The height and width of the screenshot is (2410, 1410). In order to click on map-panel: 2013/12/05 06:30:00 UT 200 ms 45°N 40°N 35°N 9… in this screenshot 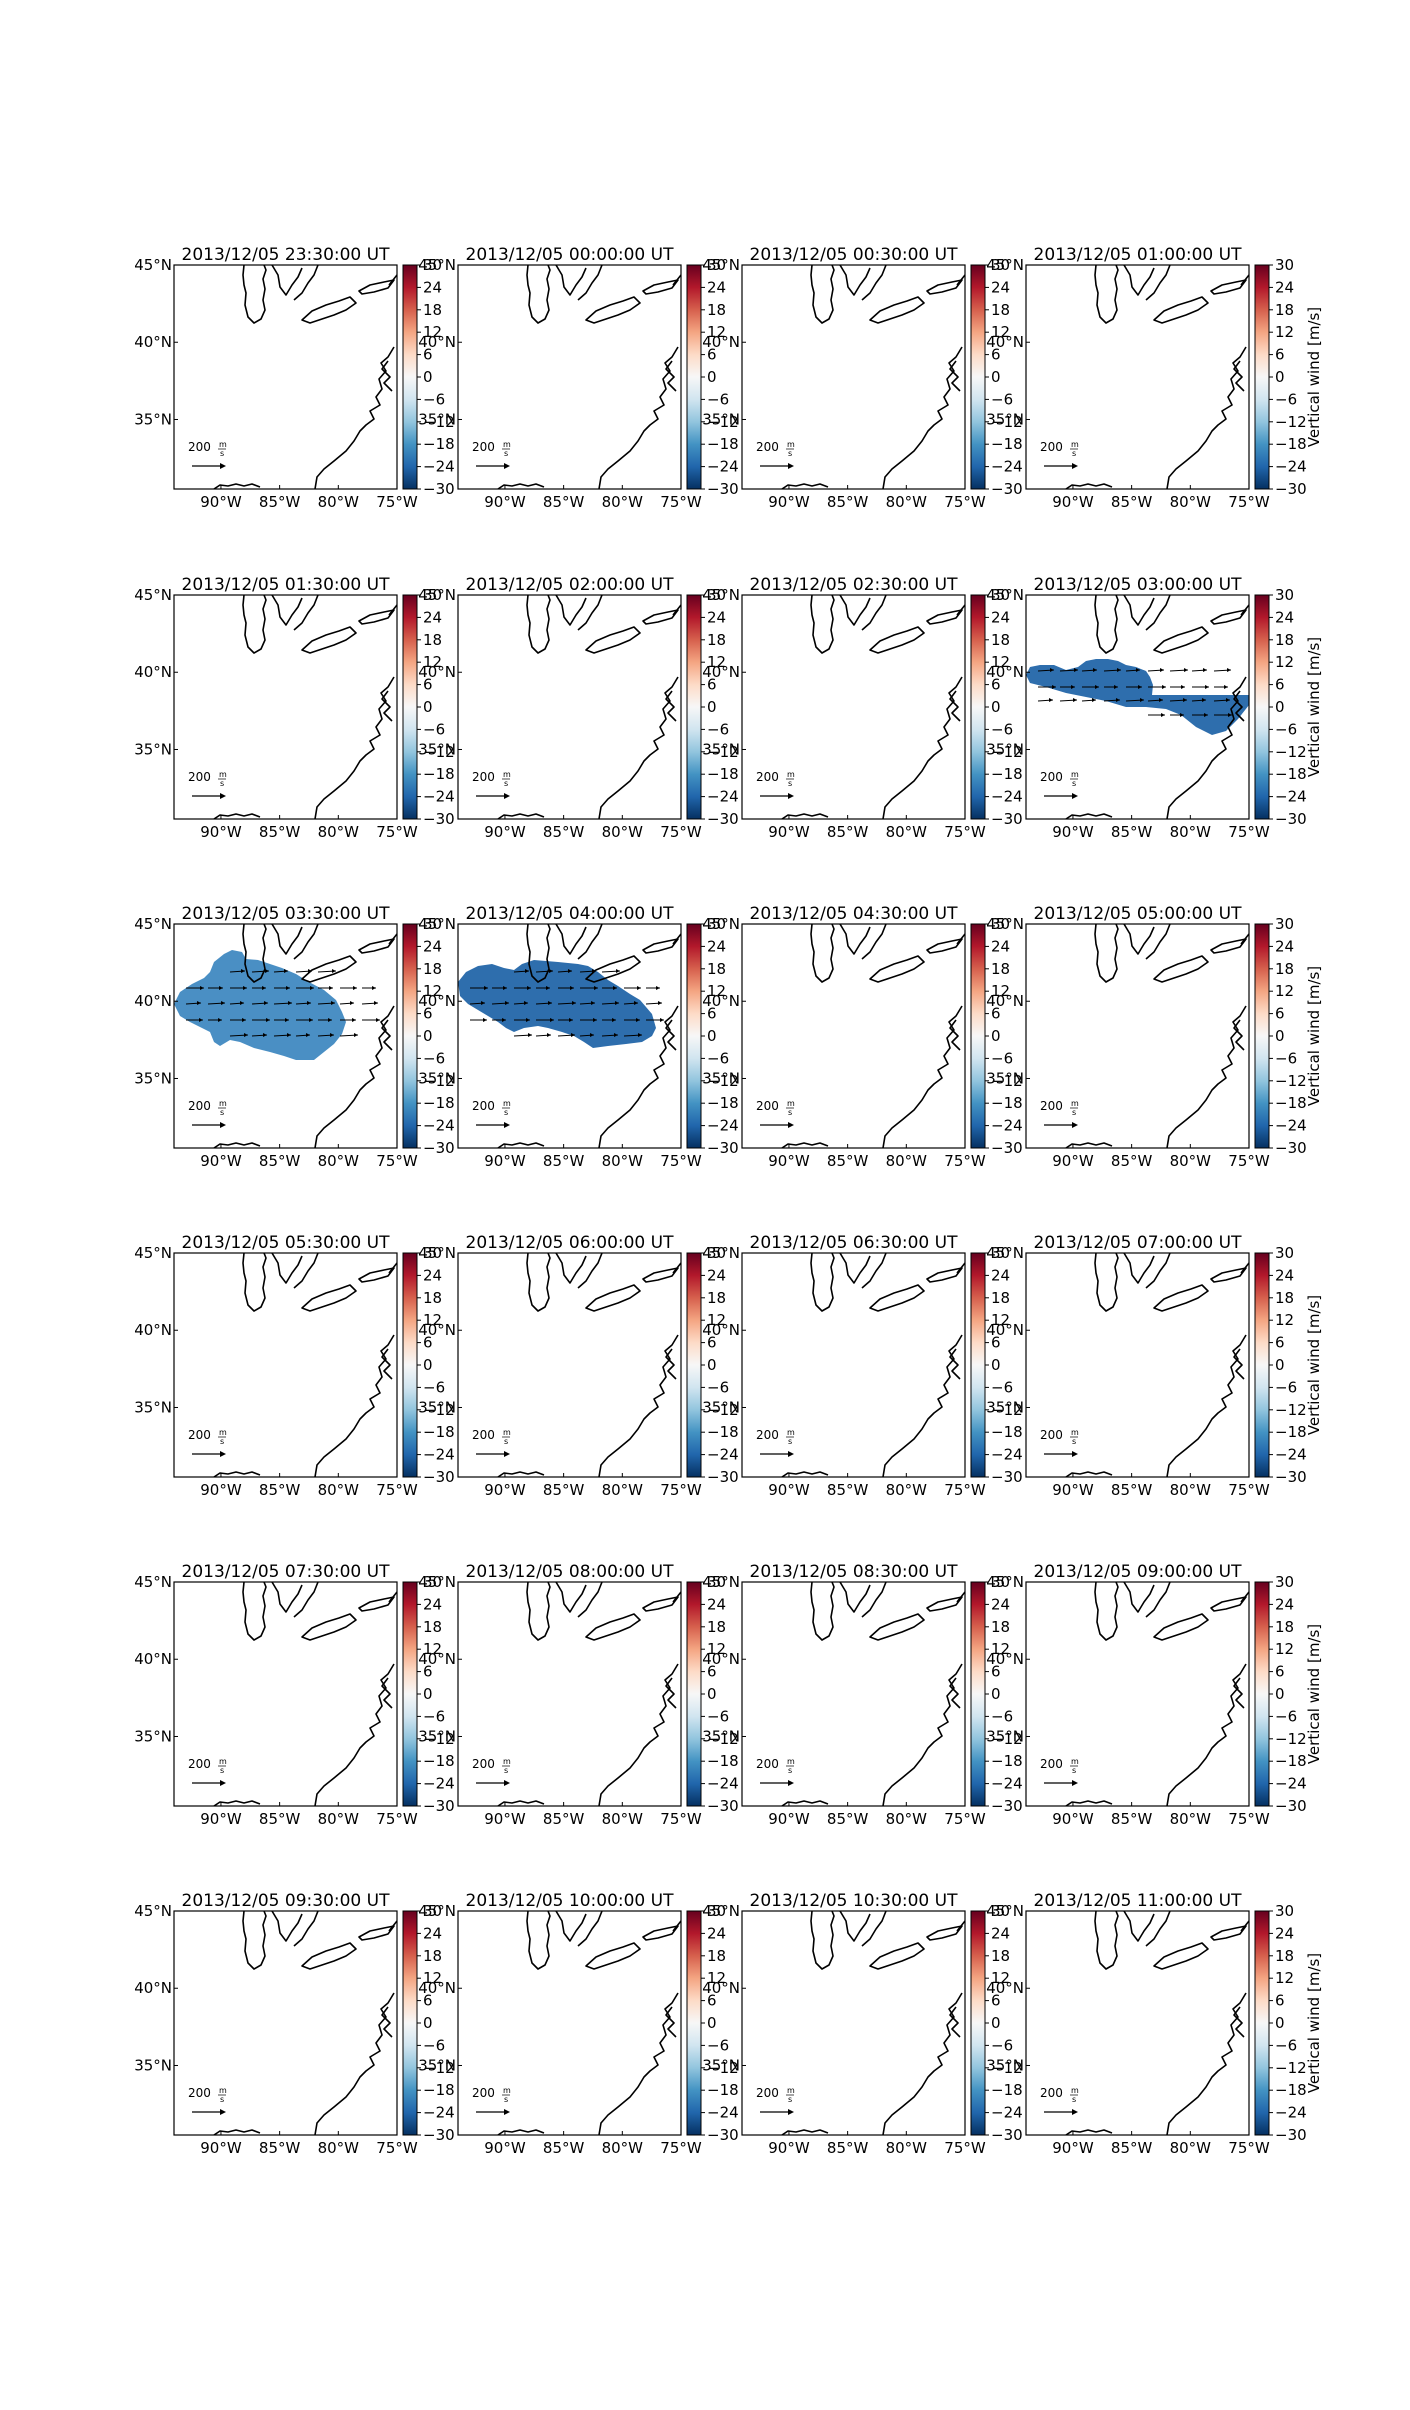, I will do `click(862, 1366)`.